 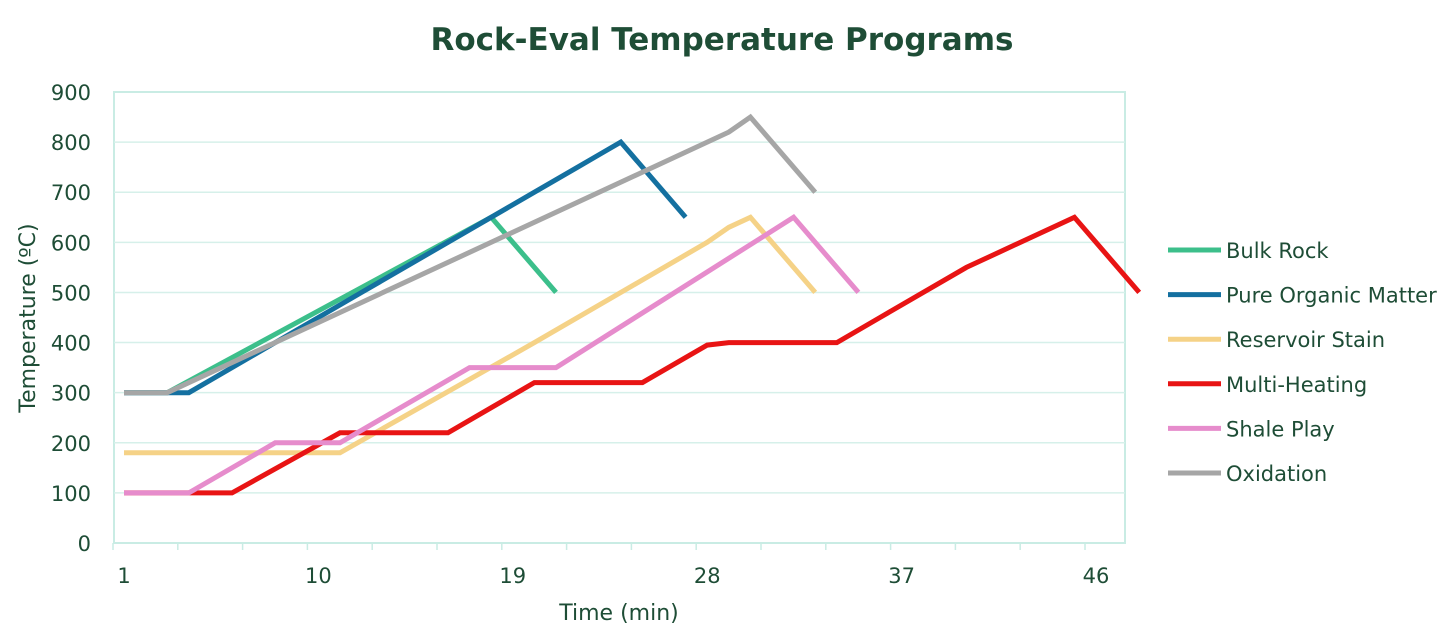 I want to click on legend-label-shale-play: Shale Play, so click(x=1280, y=429).